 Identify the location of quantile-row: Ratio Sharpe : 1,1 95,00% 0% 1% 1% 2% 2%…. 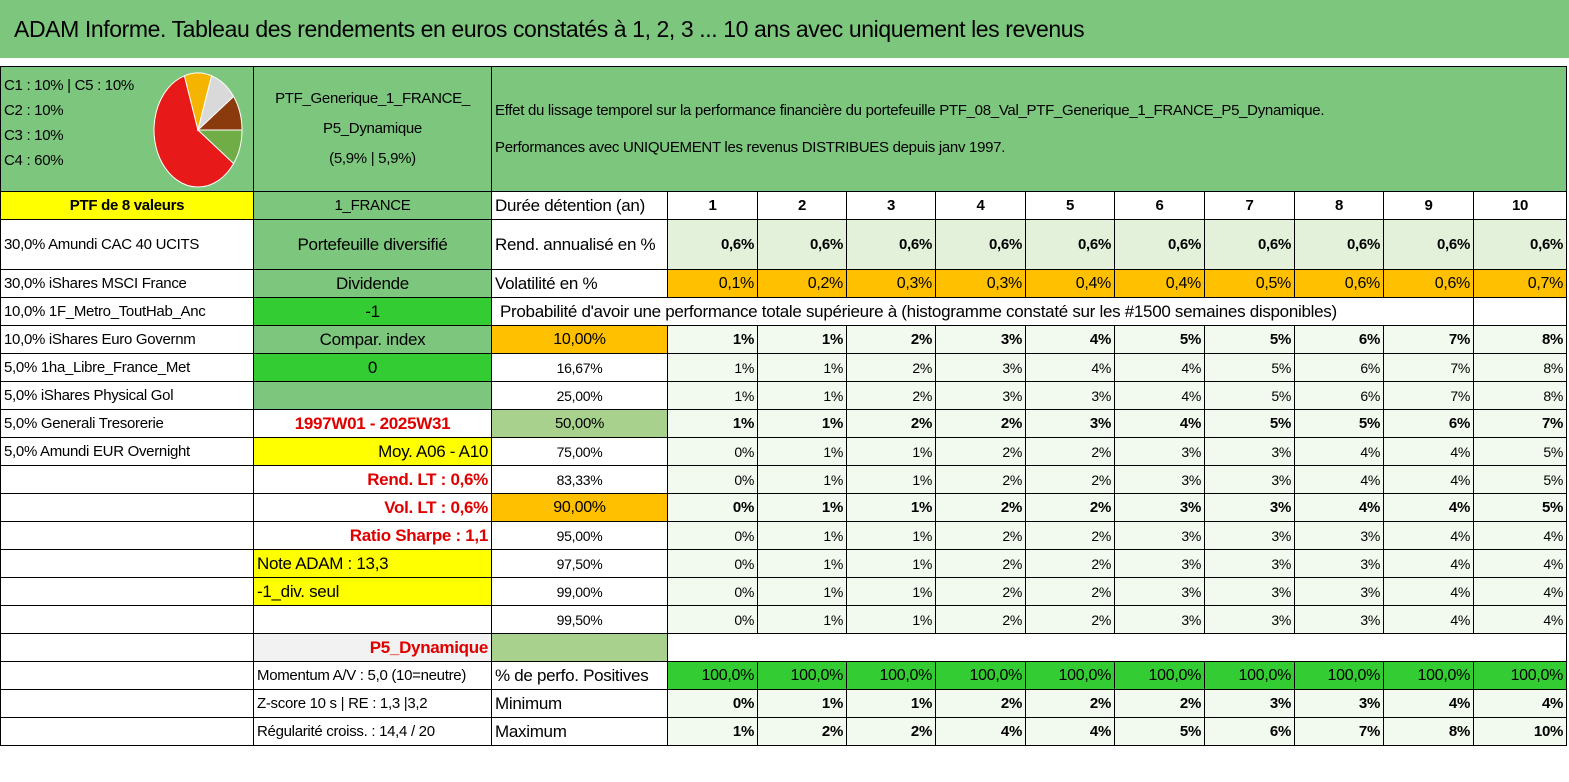
(784, 535).